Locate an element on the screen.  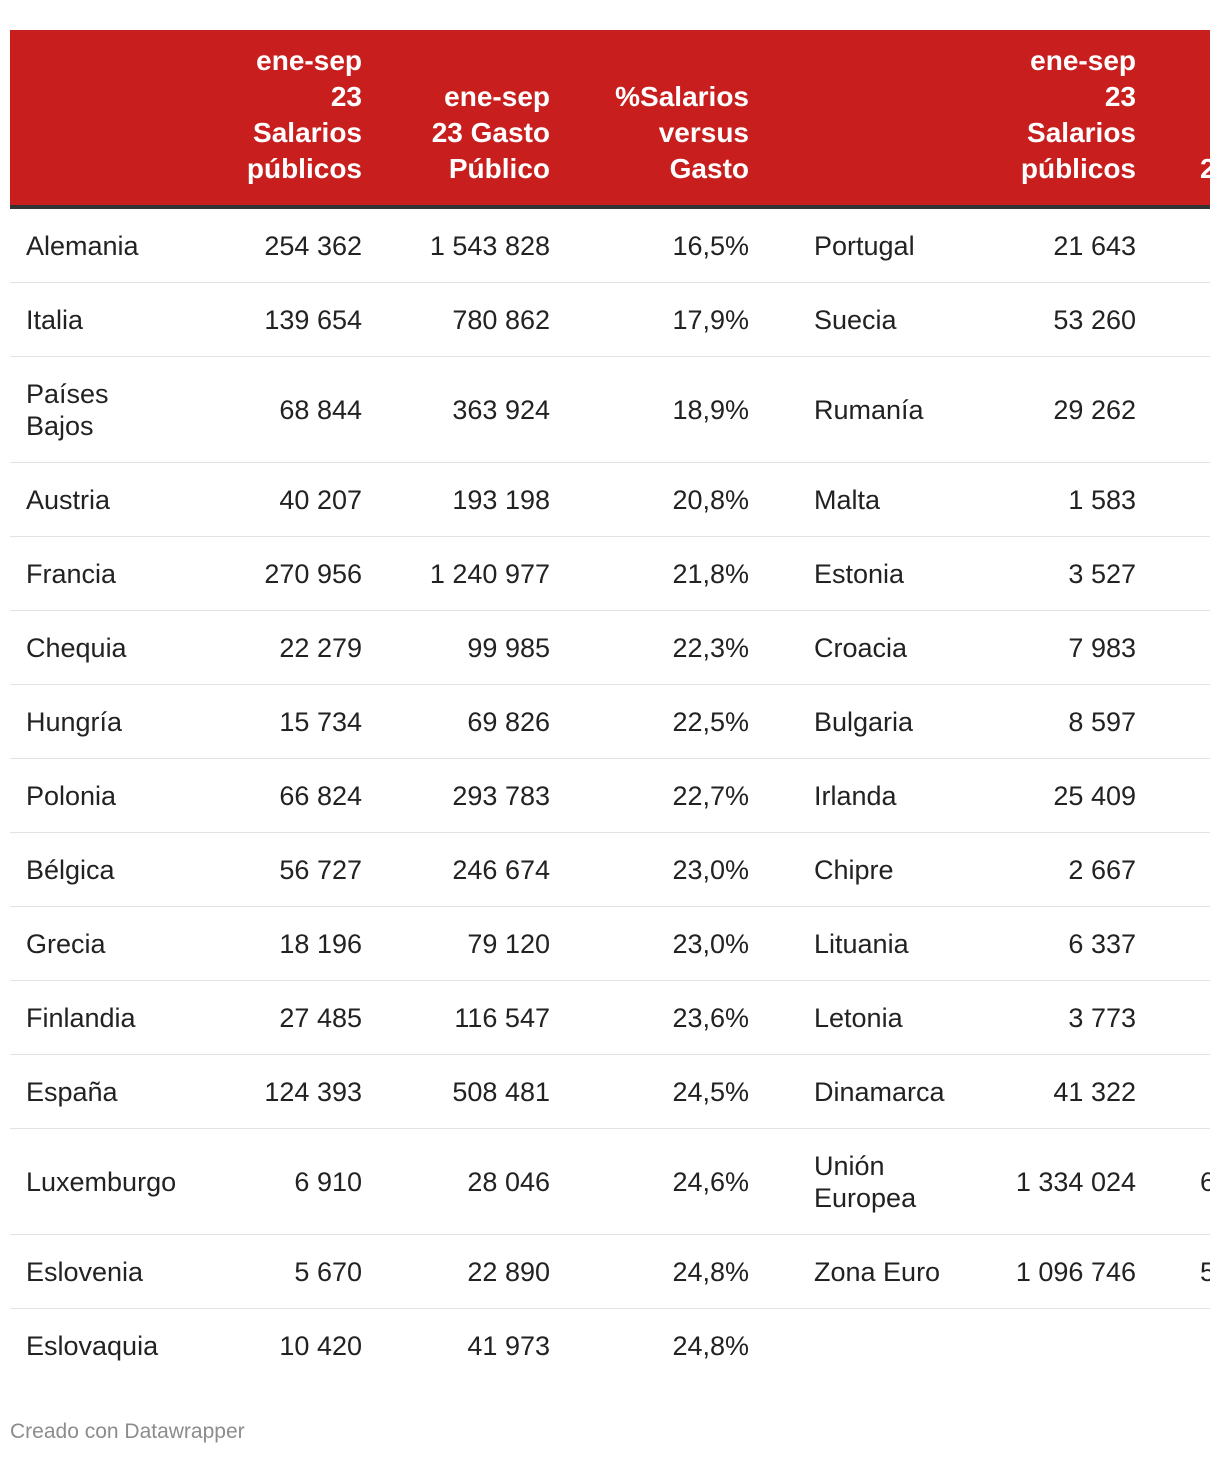
salarios-cell-right: 8 597 is located at coordinates (1102, 721).